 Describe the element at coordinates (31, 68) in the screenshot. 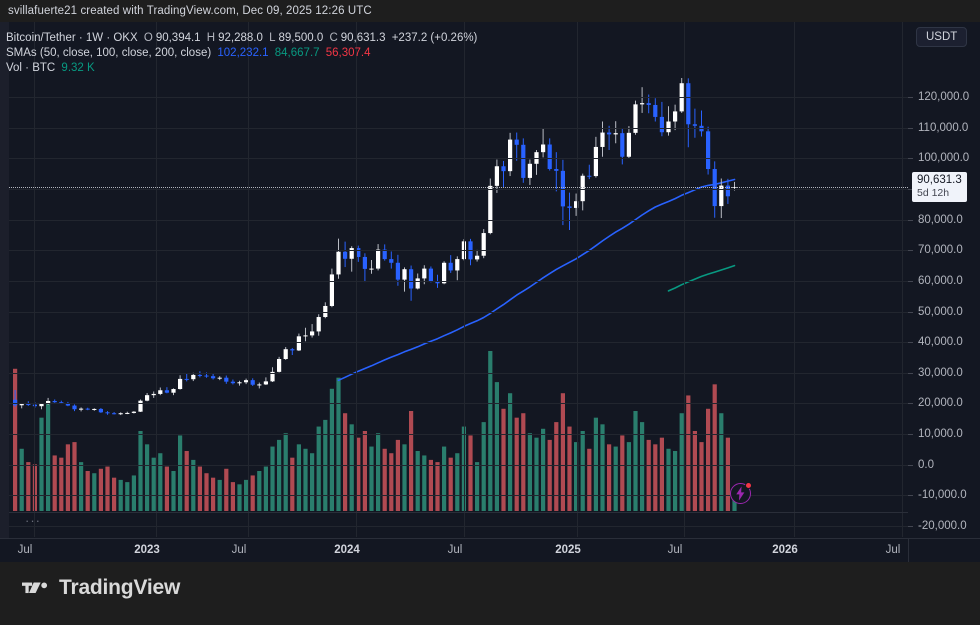

I see `legend-volume-title: Vol · BTC` at that location.